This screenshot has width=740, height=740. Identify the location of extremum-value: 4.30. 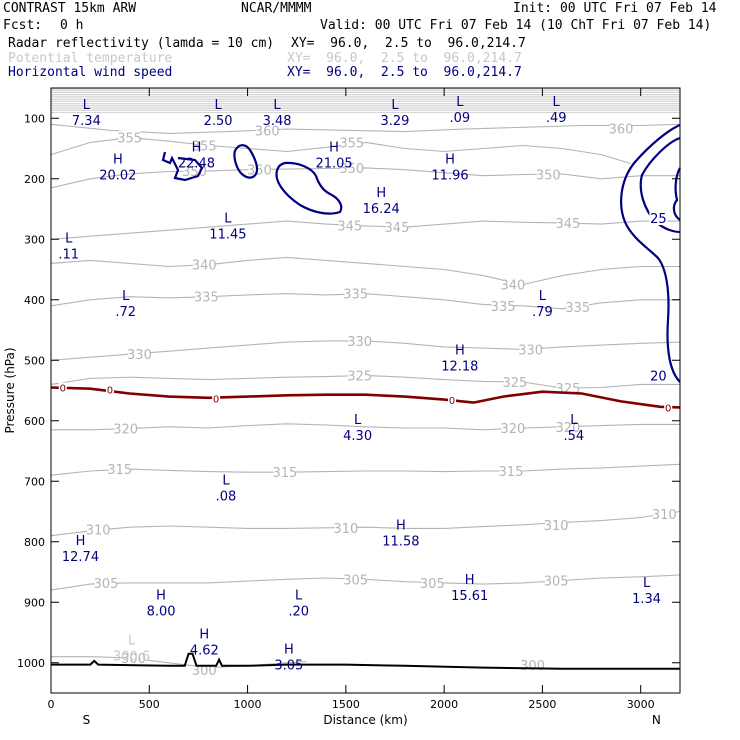
(357, 436).